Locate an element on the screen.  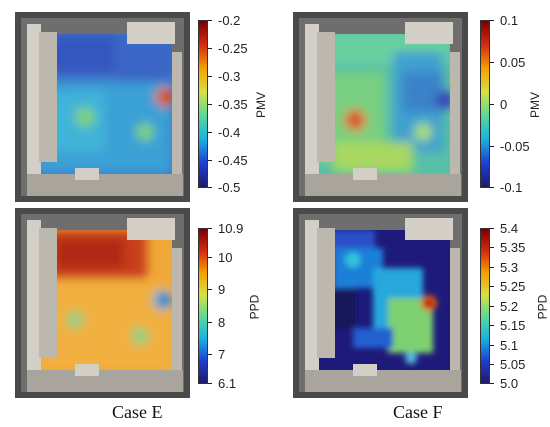
furniture-left-inner is located at coordinates (48, 97).